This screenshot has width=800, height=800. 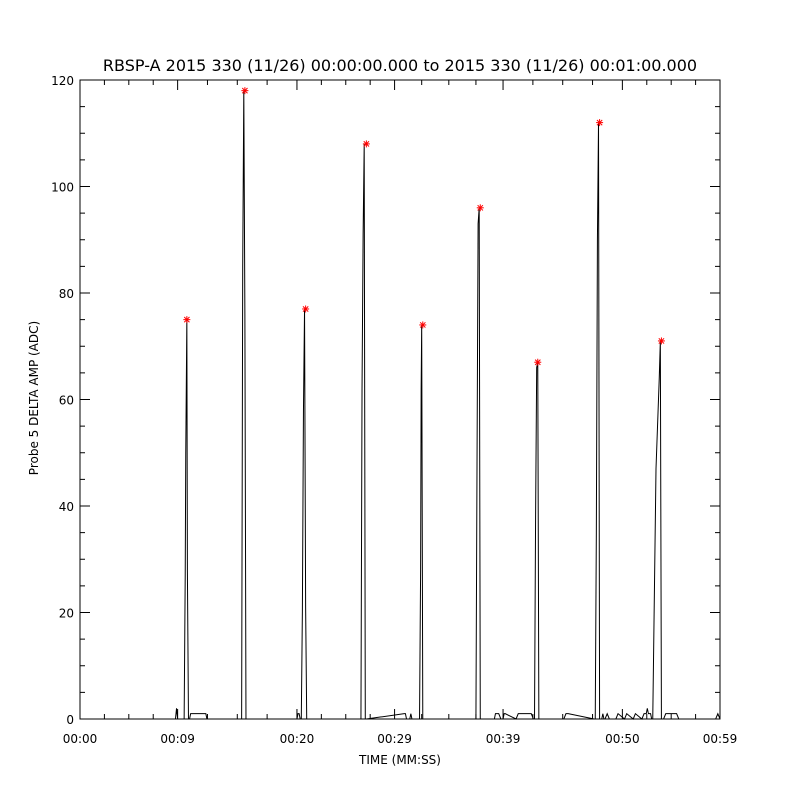 I want to click on y-tick-label: 40, so click(x=66, y=507).